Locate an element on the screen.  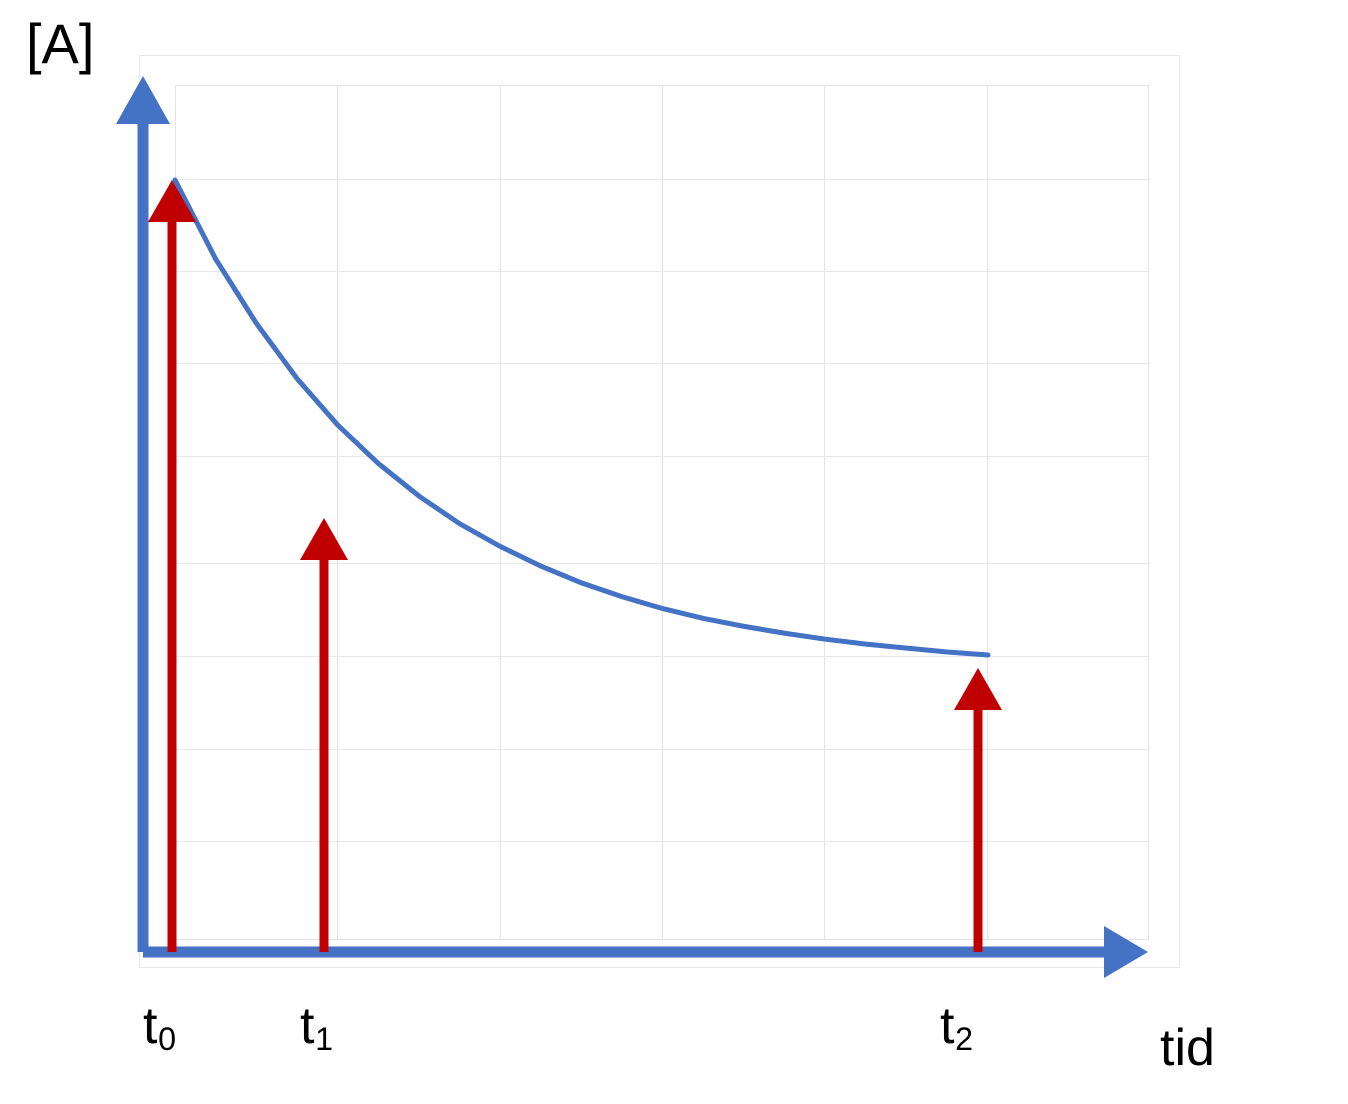
x-tick-label-t0: t0 is located at coordinates (159, 1026).